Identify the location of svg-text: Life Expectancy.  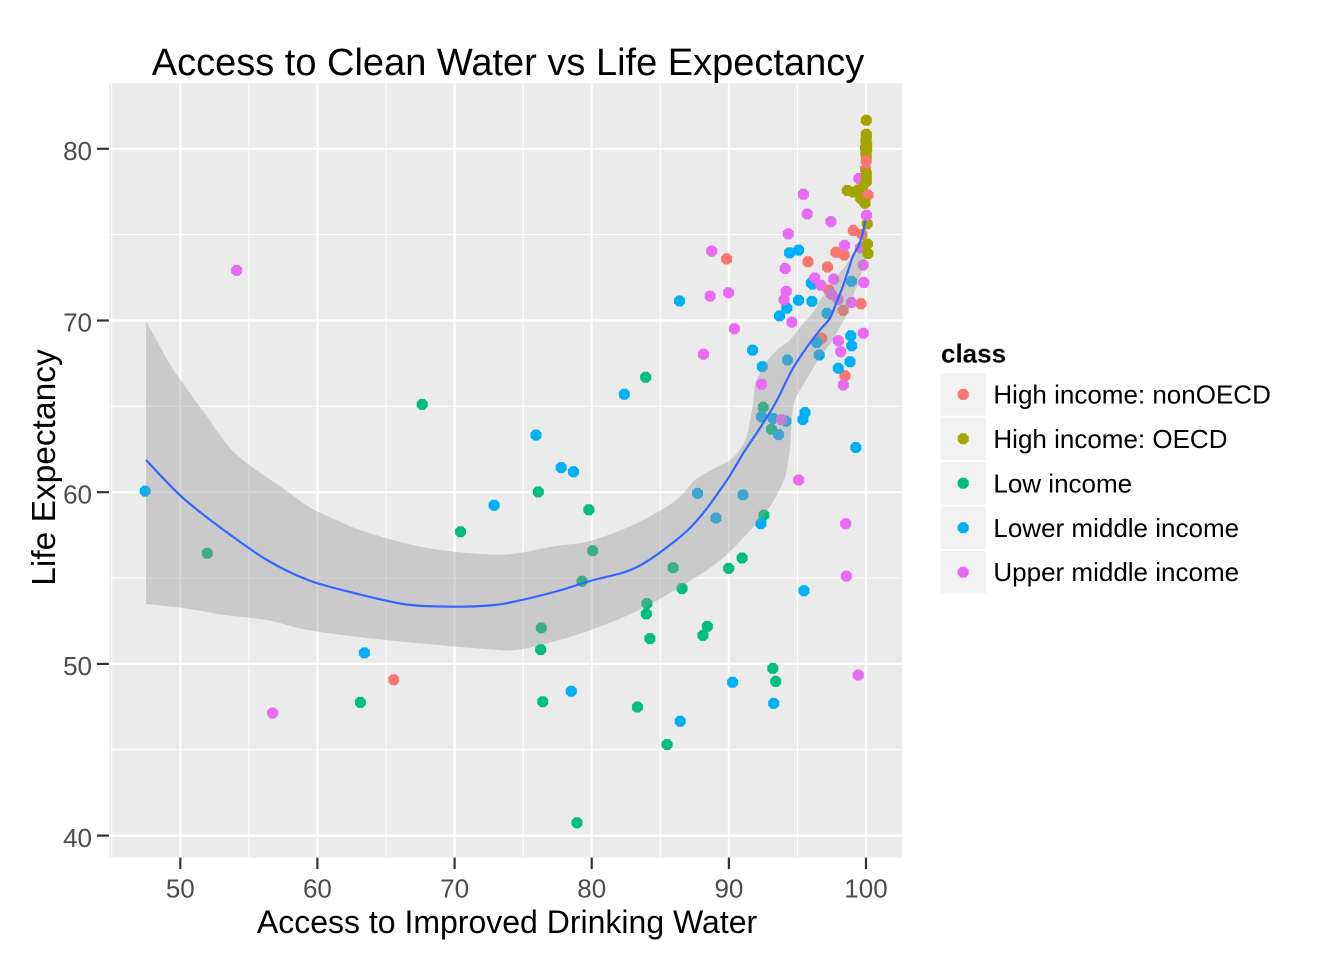
(44, 467).